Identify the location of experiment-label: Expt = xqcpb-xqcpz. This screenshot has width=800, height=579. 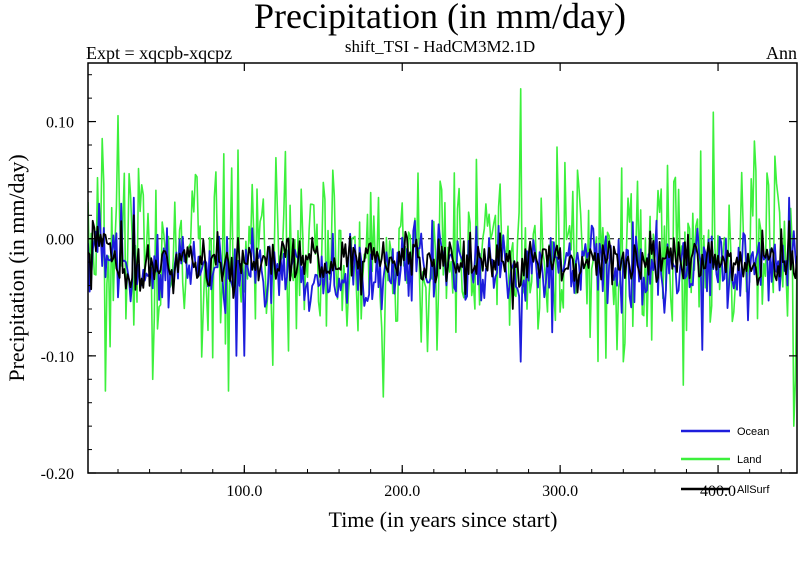
(159, 53).